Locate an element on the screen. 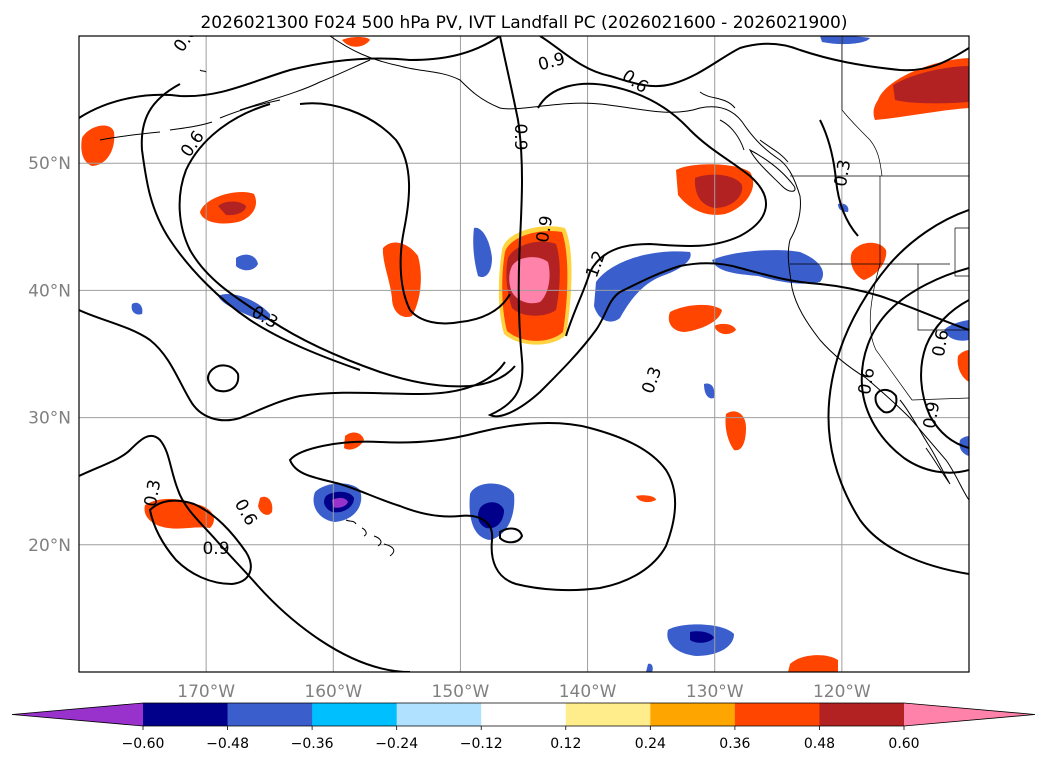 The height and width of the screenshot is (765, 1047). lon-label: 160°W is located at coordinates (333, 692).